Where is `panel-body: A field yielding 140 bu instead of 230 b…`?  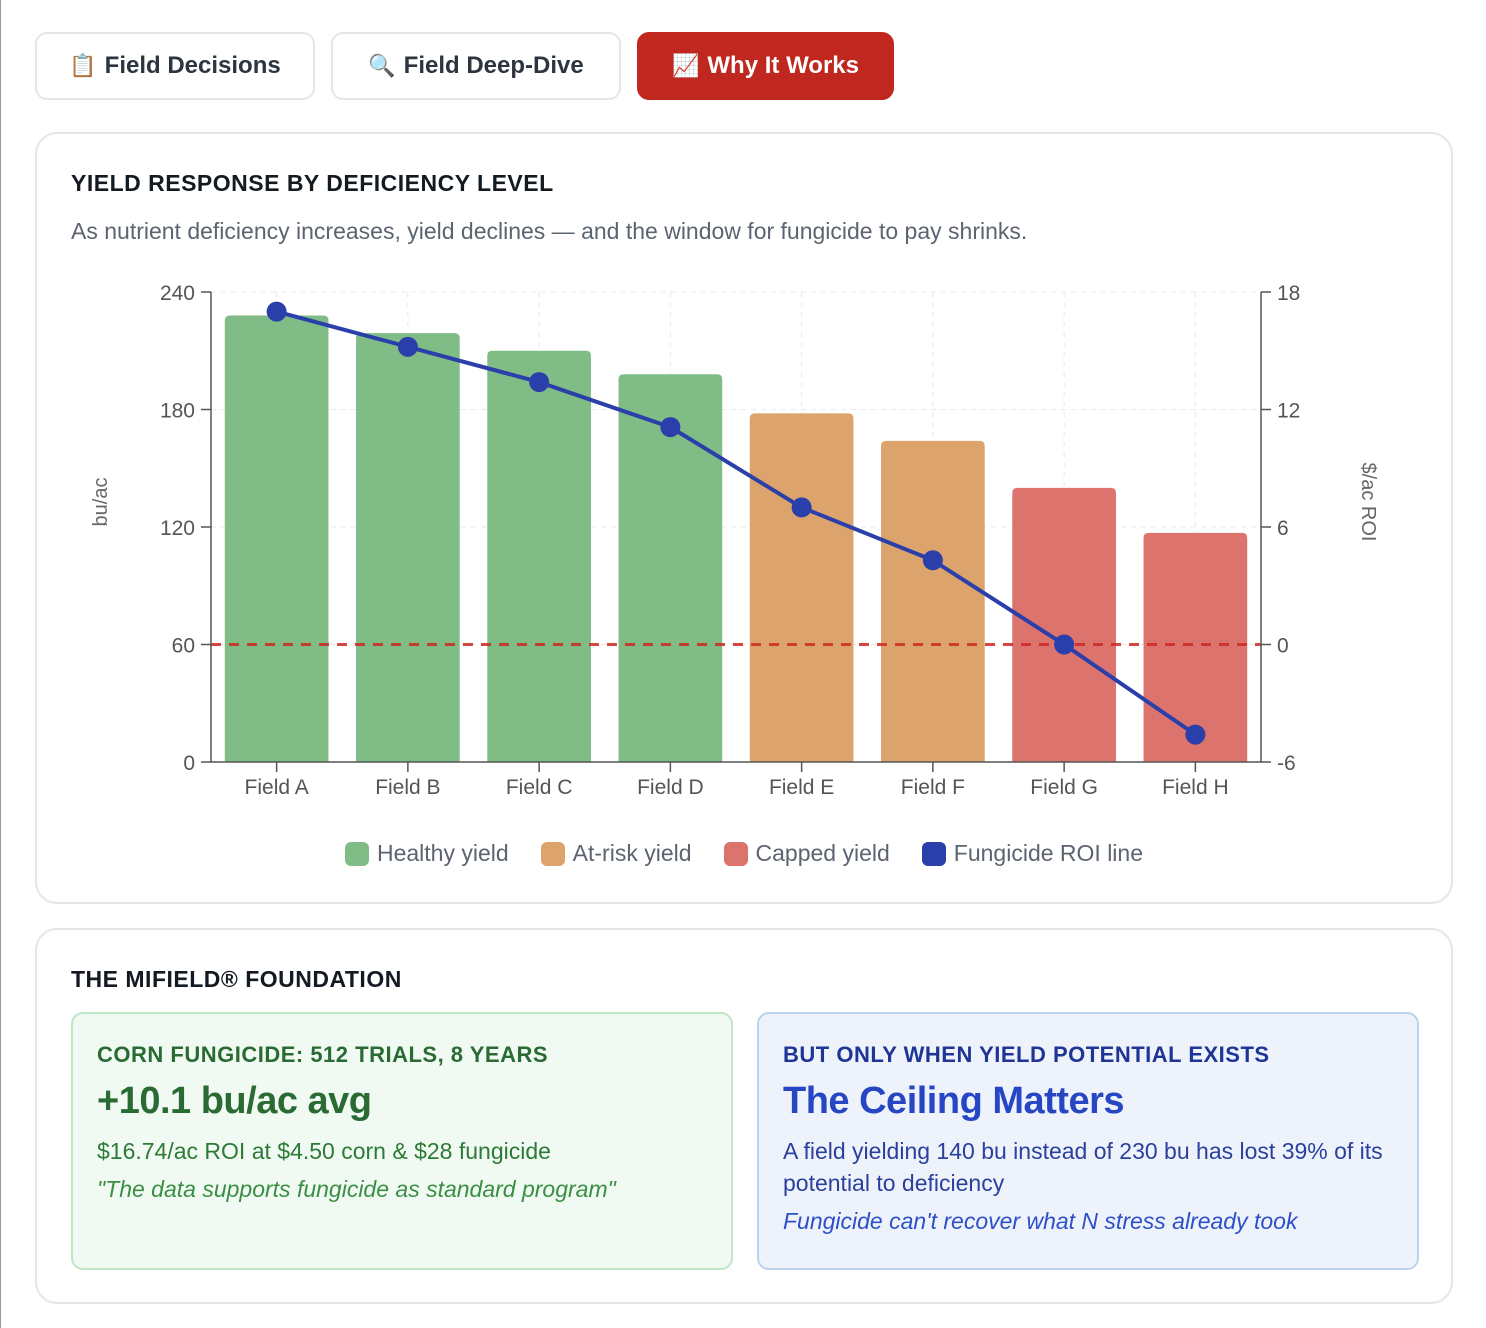 panel-body: A field yielding 140 bu instead of 230 b… is located at coordinates (1083, 1167).